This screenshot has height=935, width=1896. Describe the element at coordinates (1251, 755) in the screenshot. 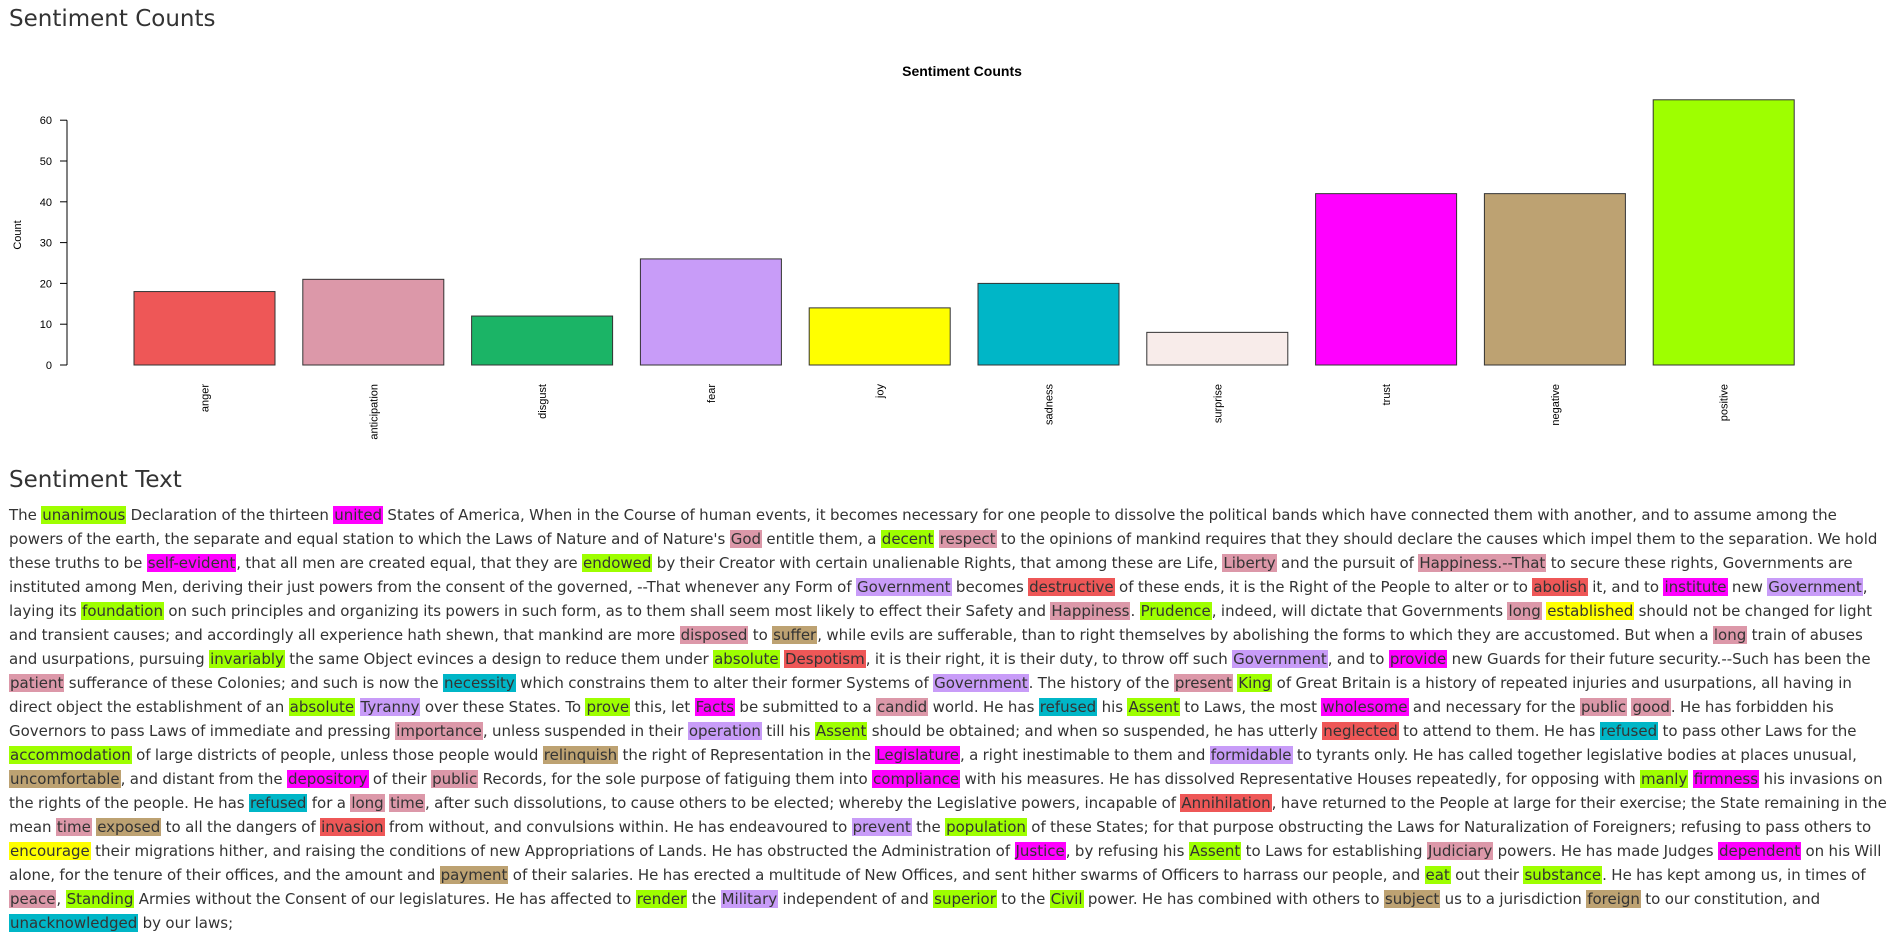

I see `highlighted-word-fear: formidable` at that location.